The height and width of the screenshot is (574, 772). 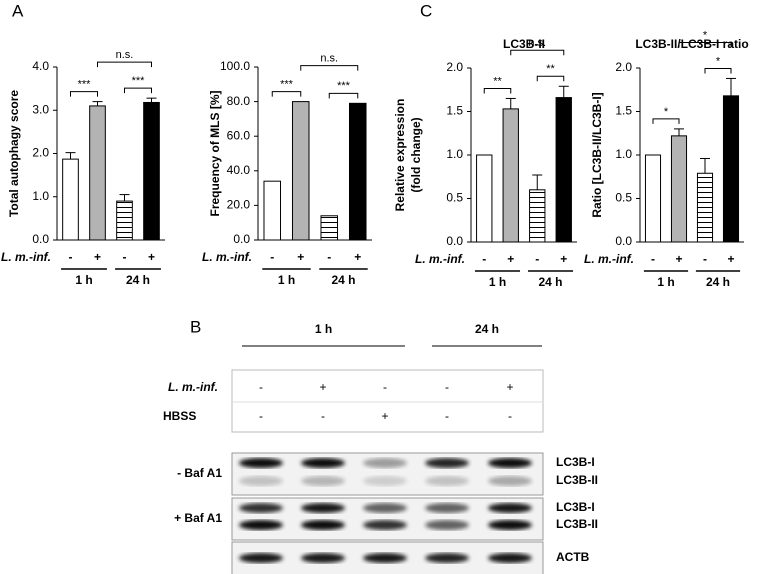 I want to click on y-tick-label: 60.0, so click(x=239, y=135).